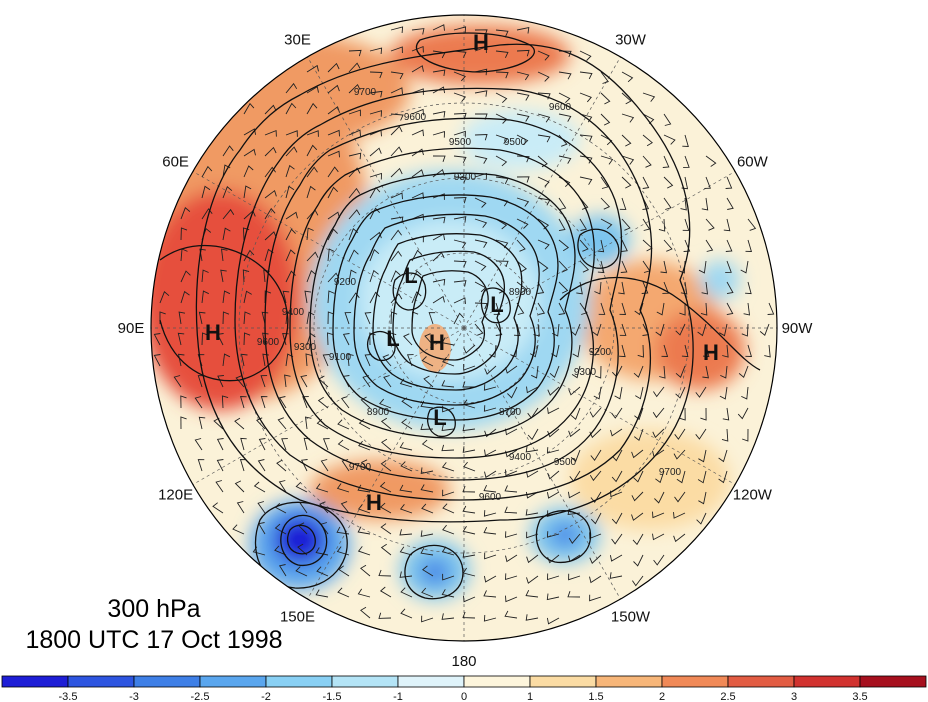 The width and height of the screenshot is (928, 702). I want to click on longitude-label: 120W, so click(753, 495).